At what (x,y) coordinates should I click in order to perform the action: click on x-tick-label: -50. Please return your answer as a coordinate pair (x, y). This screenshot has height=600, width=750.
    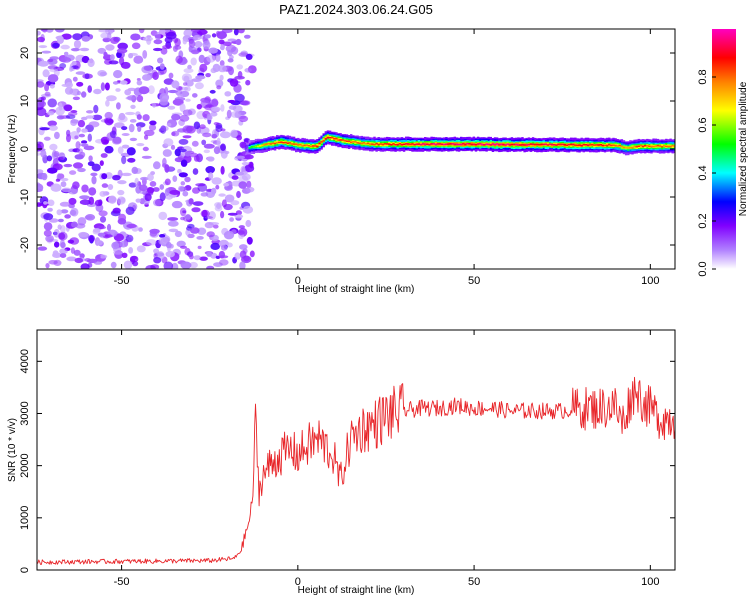
    Looking at the image, I should click on (122, 281).